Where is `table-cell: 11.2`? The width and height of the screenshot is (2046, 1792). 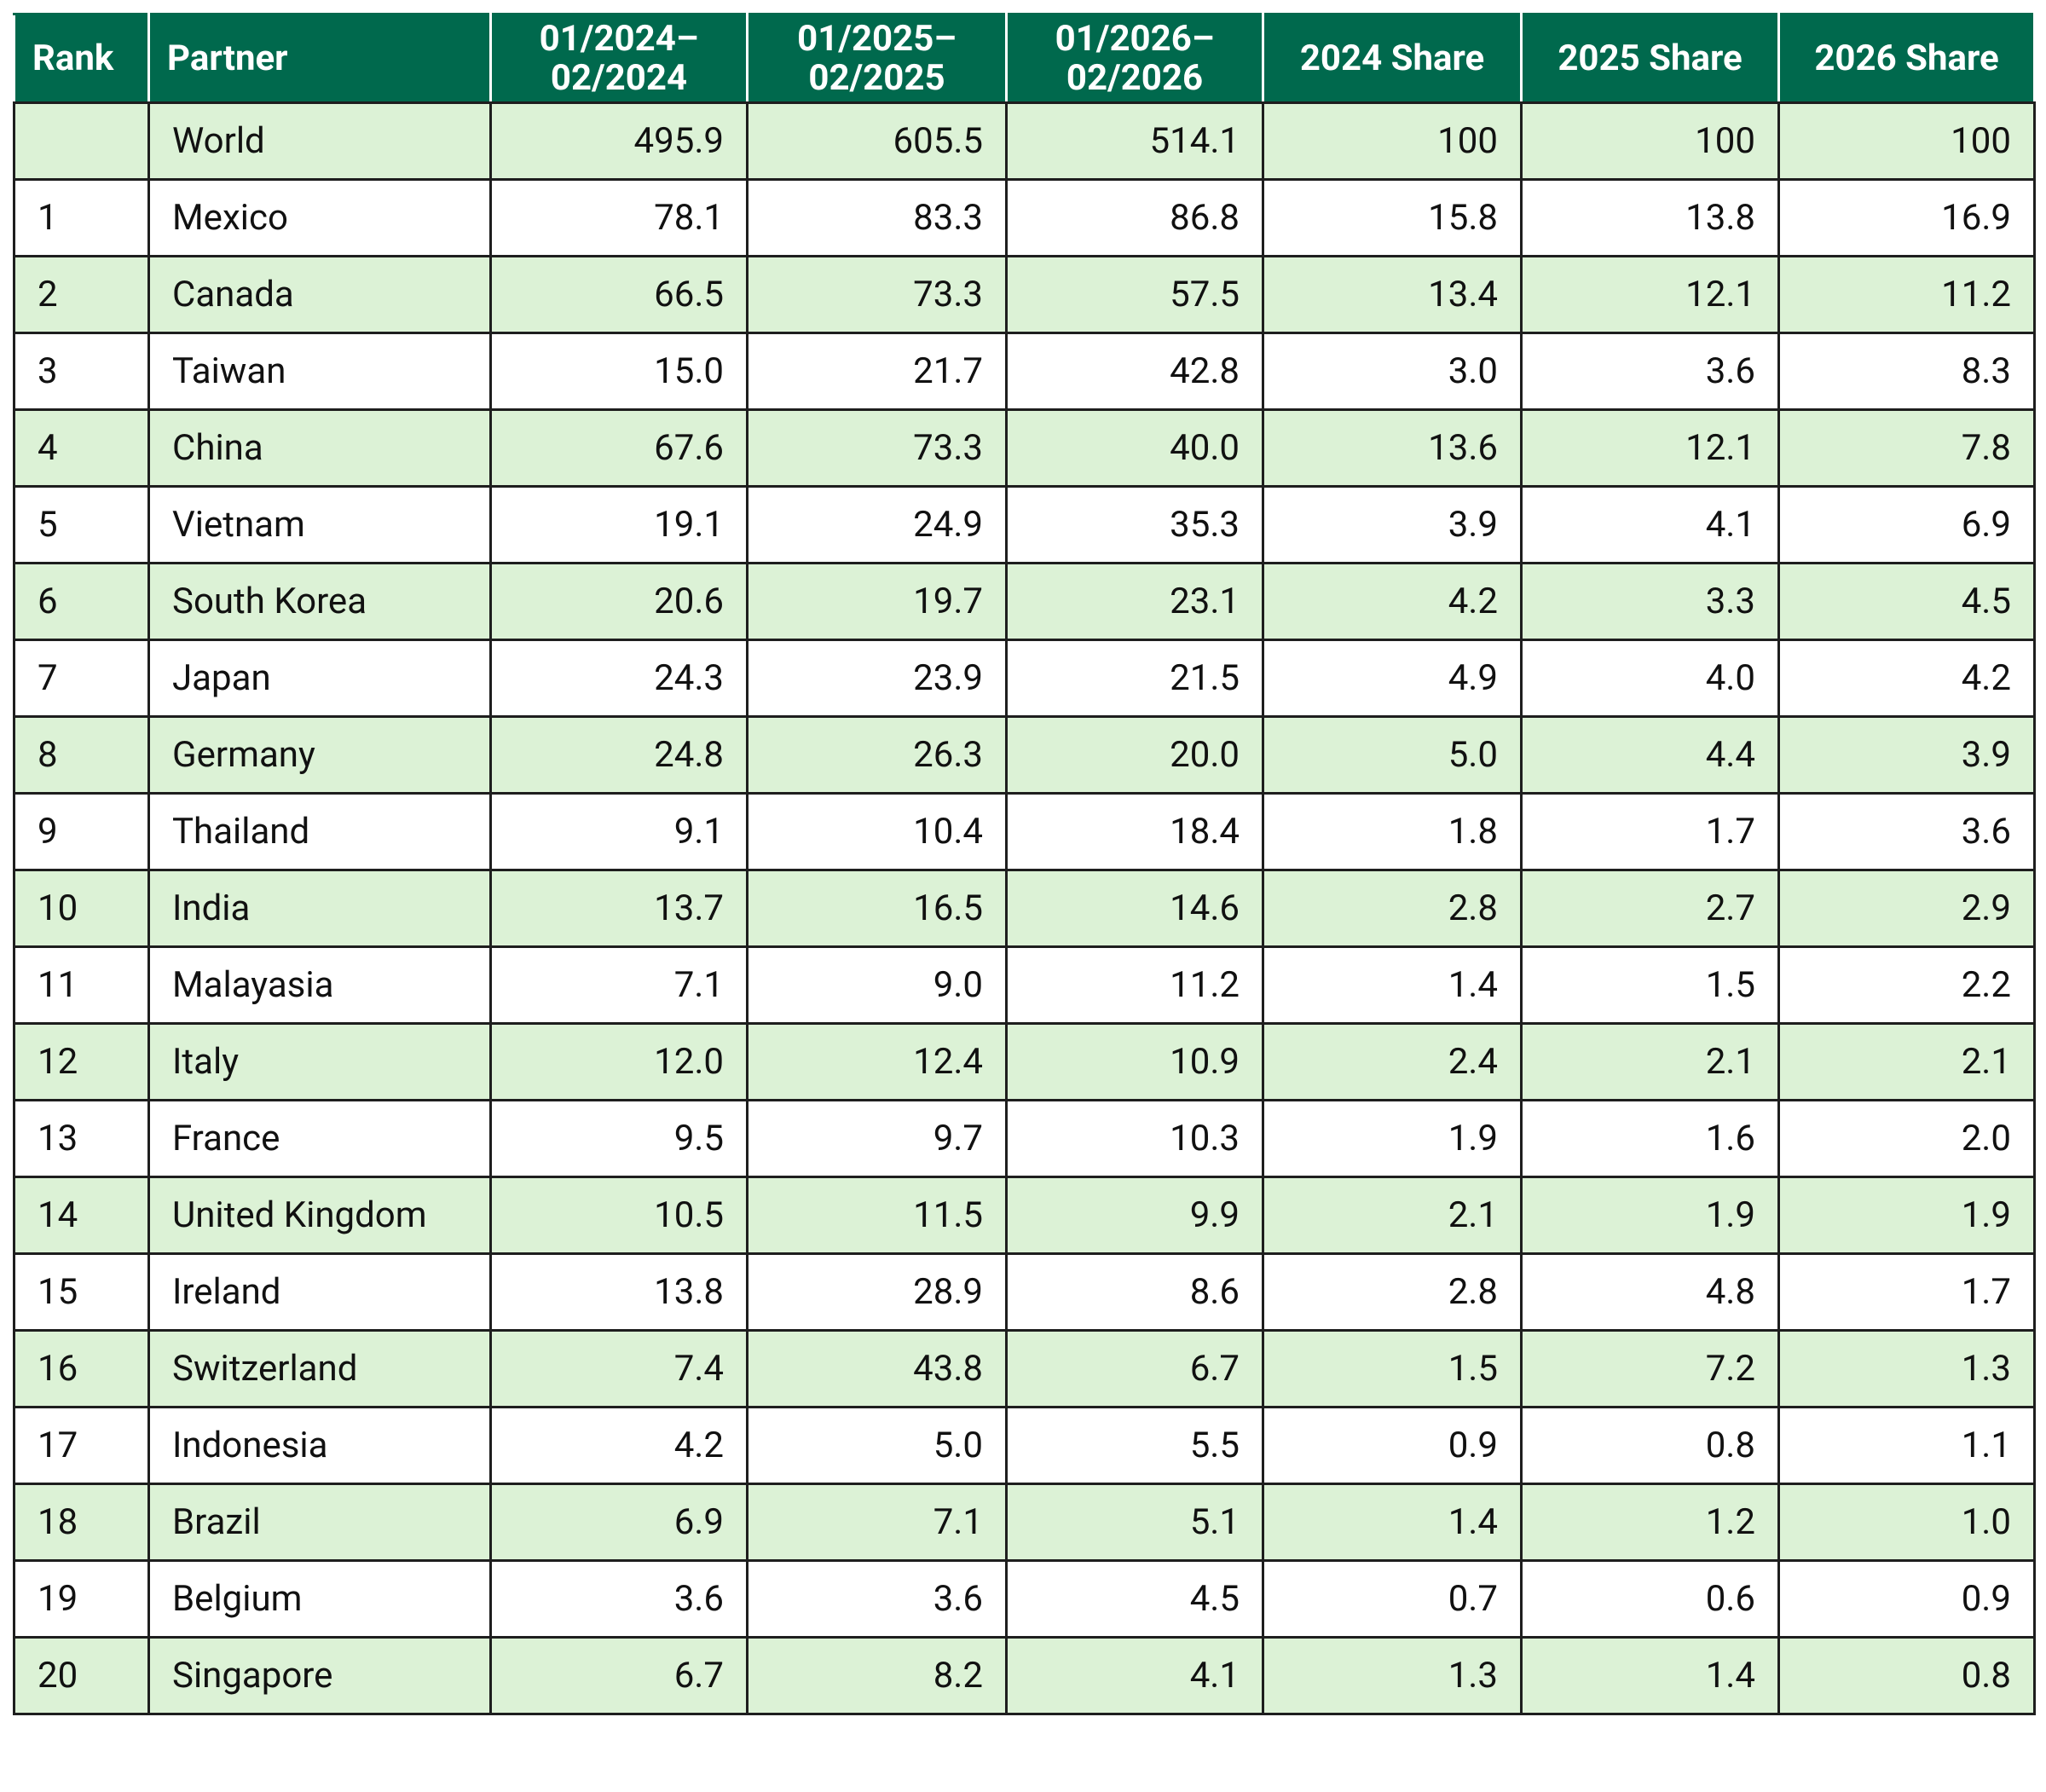 table-cell: 11.2 is located at coordinates (1135, 985).